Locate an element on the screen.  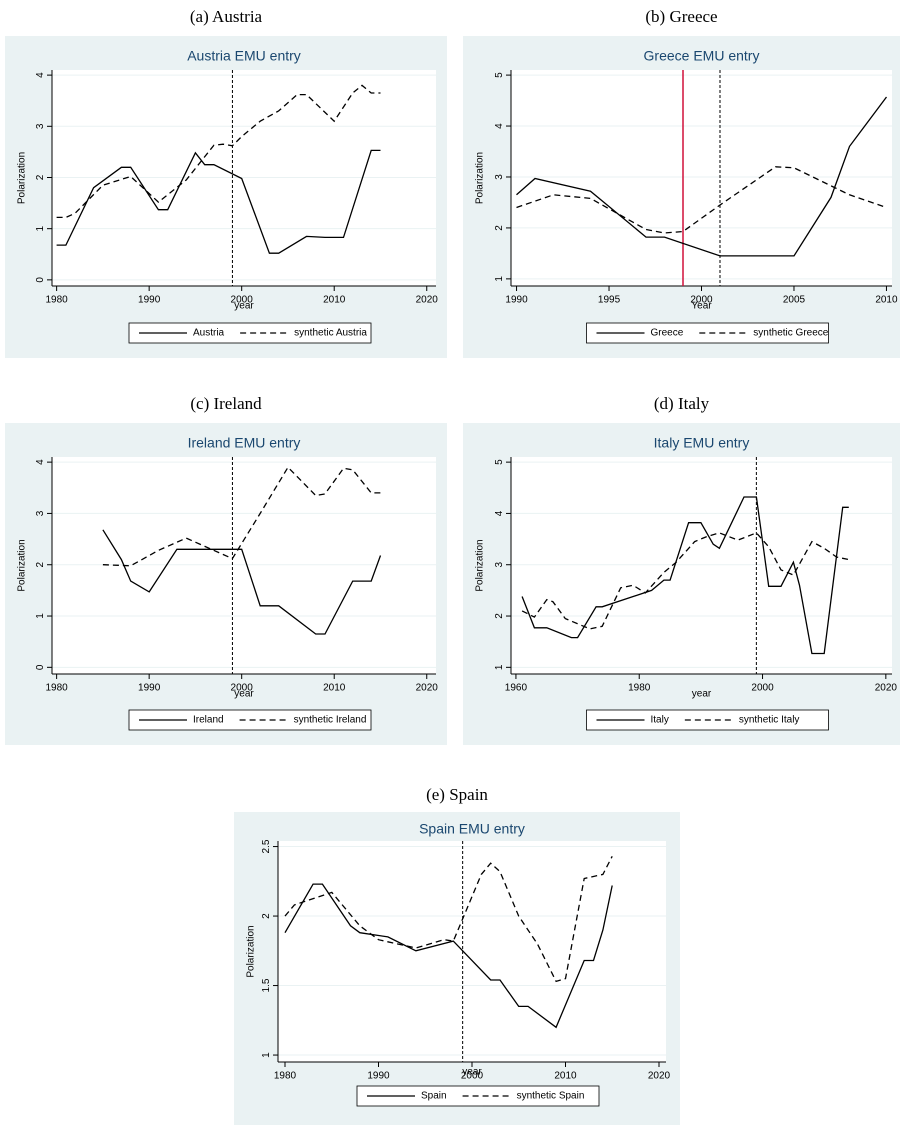
chart-title: Italy EMU entry is located at coordinates (702, 443).